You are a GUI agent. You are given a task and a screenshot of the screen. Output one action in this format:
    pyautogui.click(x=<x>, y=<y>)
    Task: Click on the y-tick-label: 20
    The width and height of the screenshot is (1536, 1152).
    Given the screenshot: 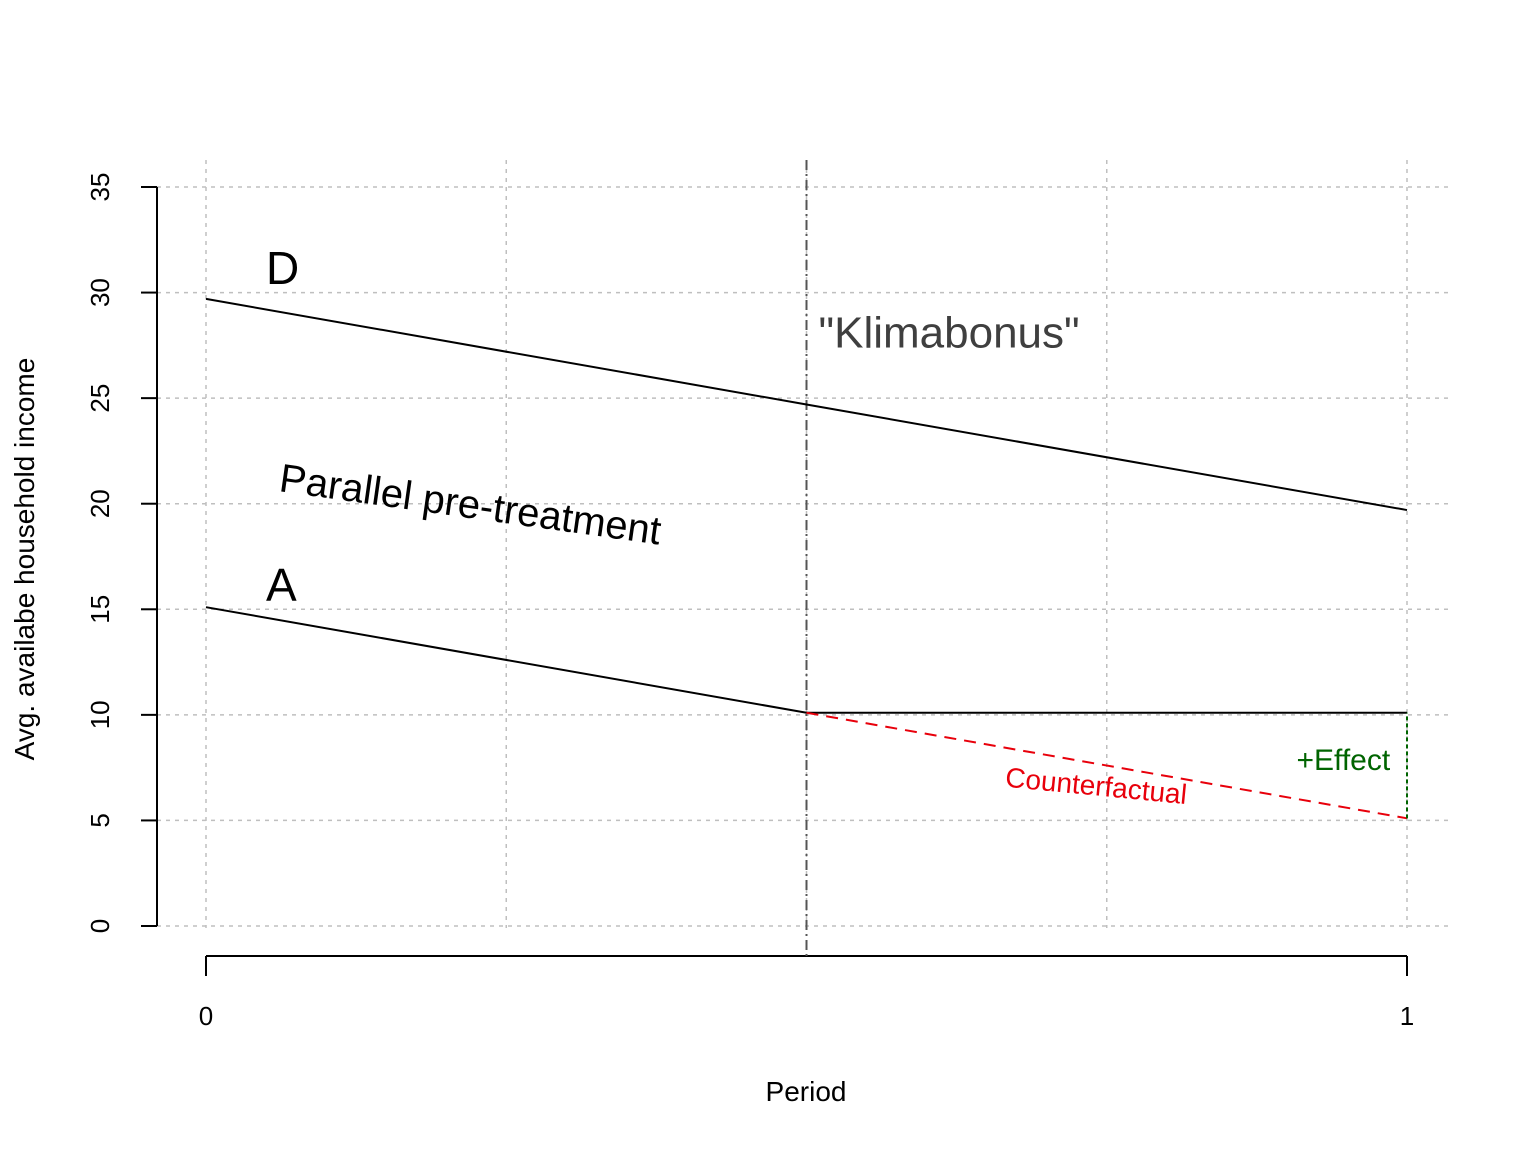 What is the action you would take?
    pyautogui.click(x=100, y=503)
    